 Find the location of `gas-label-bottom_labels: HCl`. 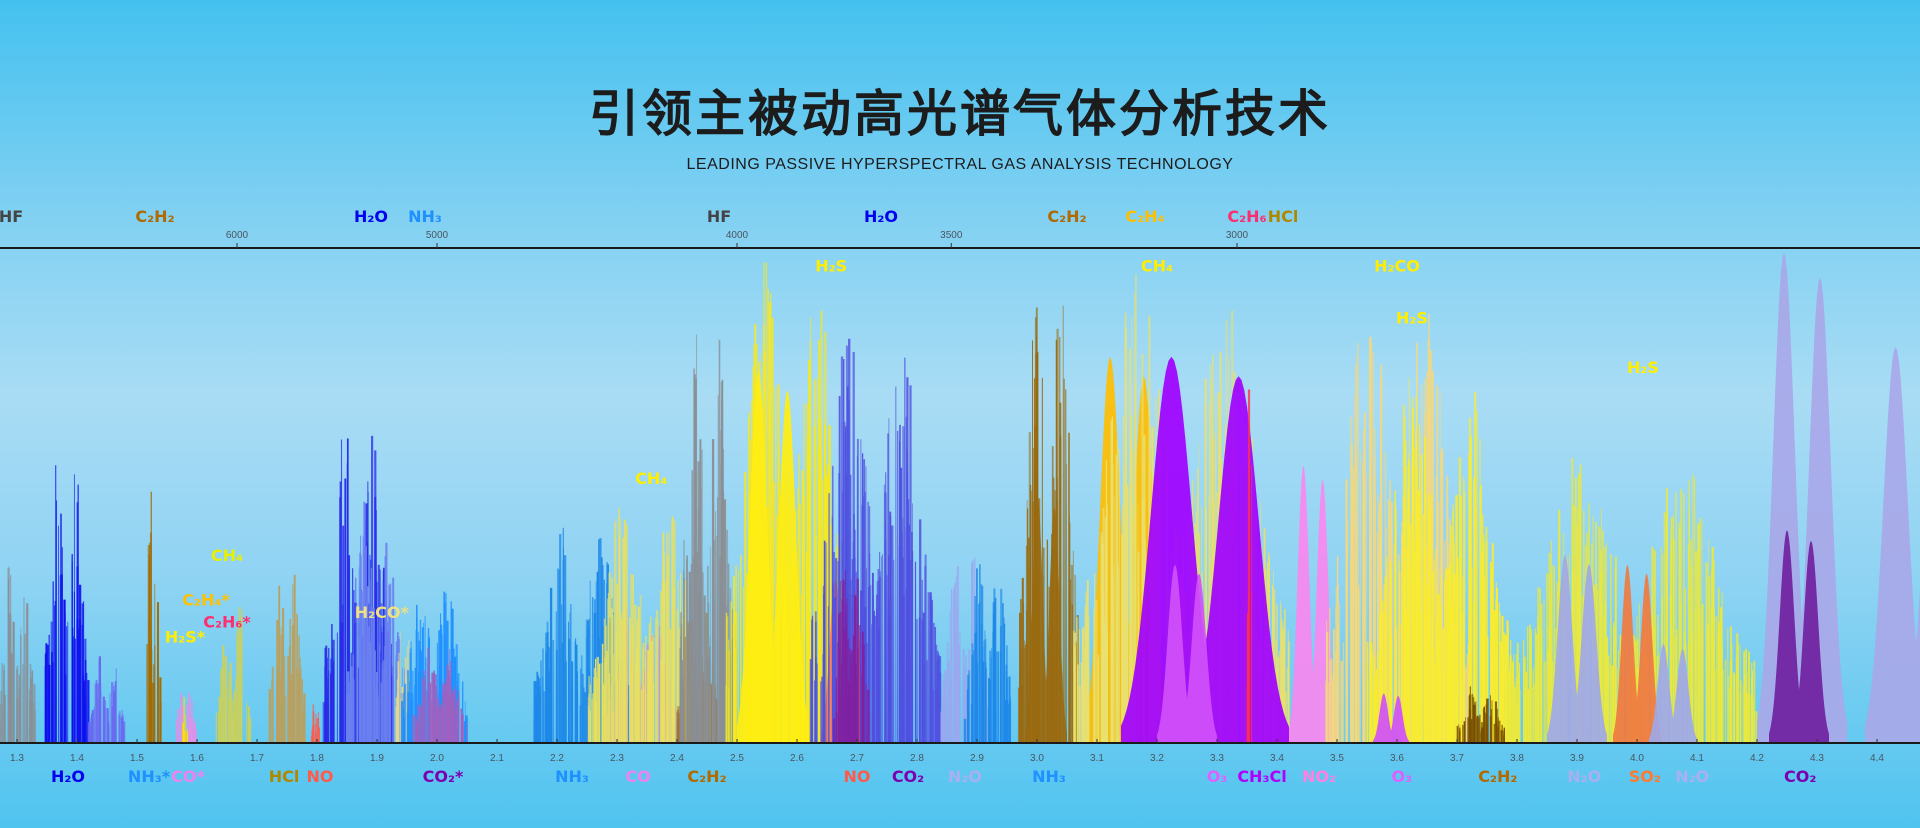

gas-label-bottom_labels: HCl is located at coordinates (284, 776).